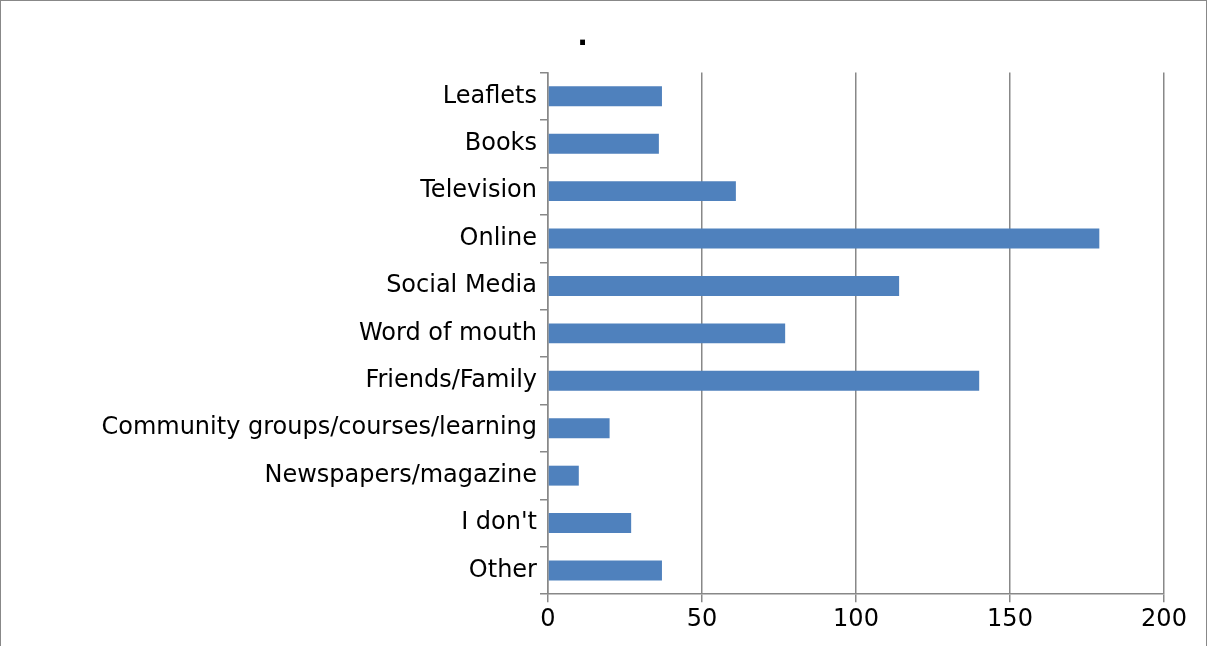 This screenshot has width=1207, height=646. Describe the element at coordinates (1010, 617) in the screenshot. I see `x-tick-label: 150` at that location.